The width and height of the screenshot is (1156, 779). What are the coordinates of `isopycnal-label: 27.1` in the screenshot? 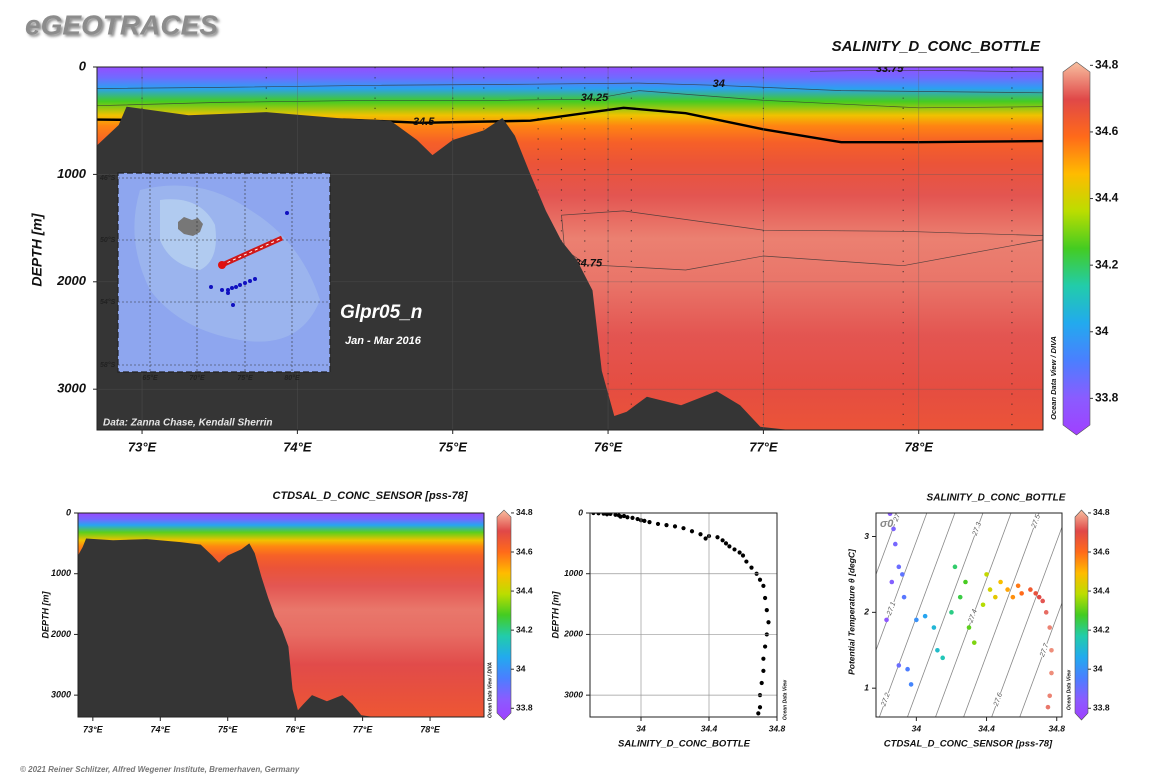 It's located at (892, 609).